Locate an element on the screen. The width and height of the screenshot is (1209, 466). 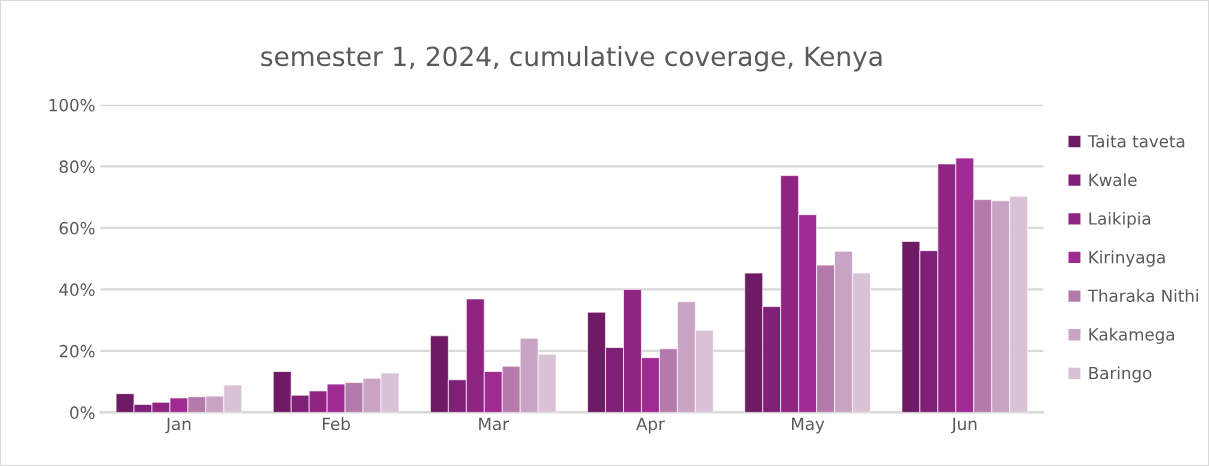
y-tick-label: 80% is located at coordinates (77, 166).